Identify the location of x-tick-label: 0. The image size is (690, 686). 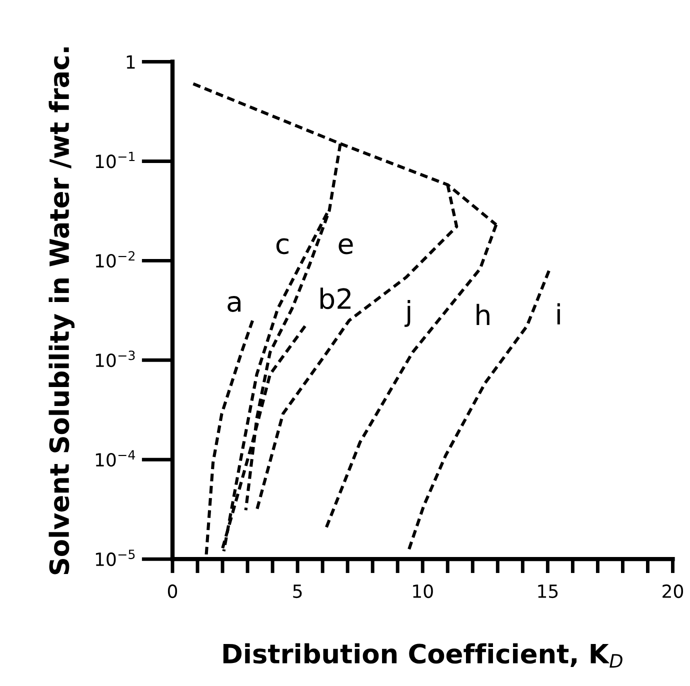
(173, 591).